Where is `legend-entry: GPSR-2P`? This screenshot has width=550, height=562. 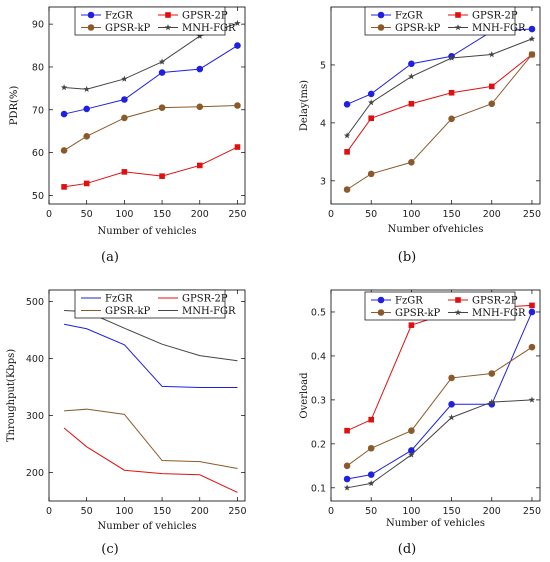
legend-entry: GPSR-2P is located at coordinates (205, 299).